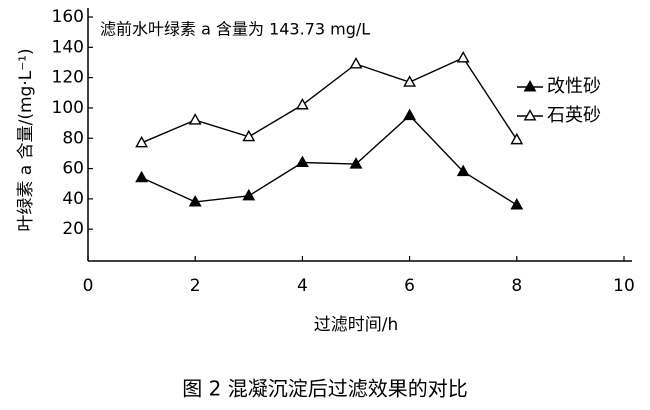 The image size is (650, 410). I want to click on y-tick-label: 140, so click(68, 47).